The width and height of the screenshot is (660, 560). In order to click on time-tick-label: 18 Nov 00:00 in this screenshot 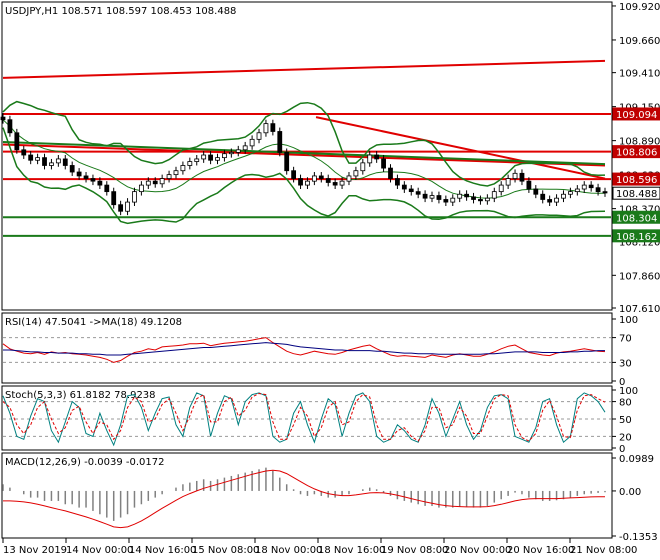, I will do `click(288, 550)`.